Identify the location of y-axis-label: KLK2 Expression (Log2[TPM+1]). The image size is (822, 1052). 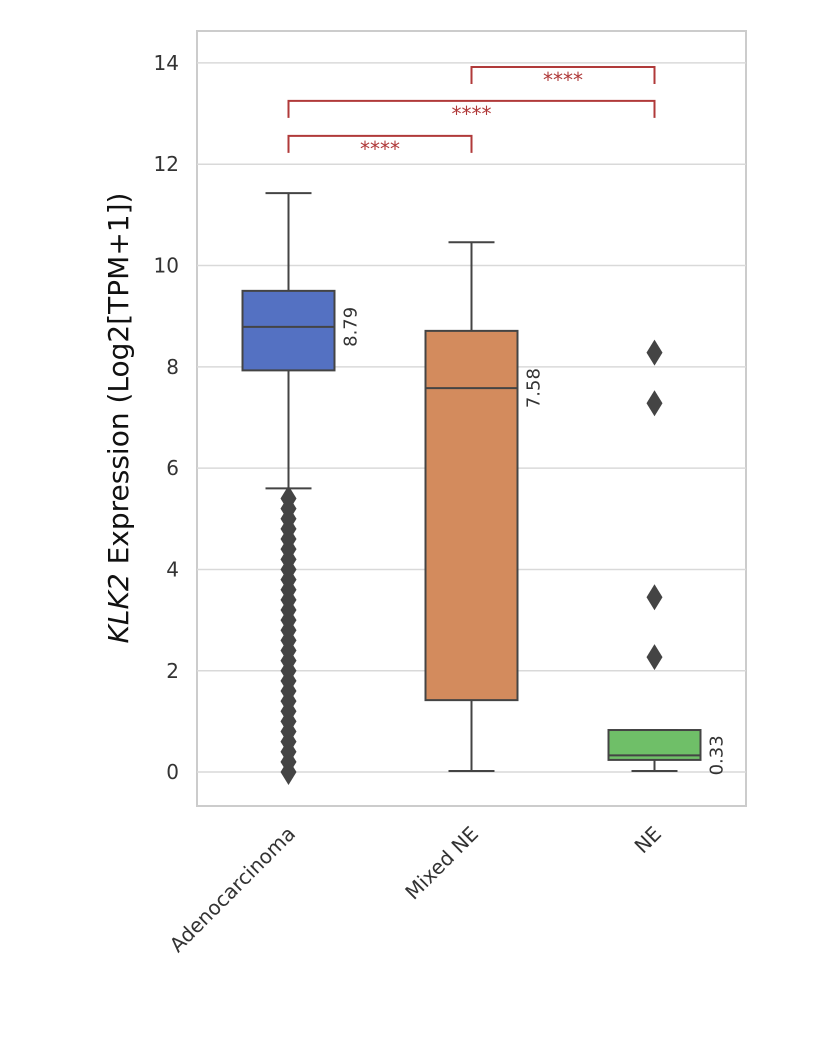
(118, 418).